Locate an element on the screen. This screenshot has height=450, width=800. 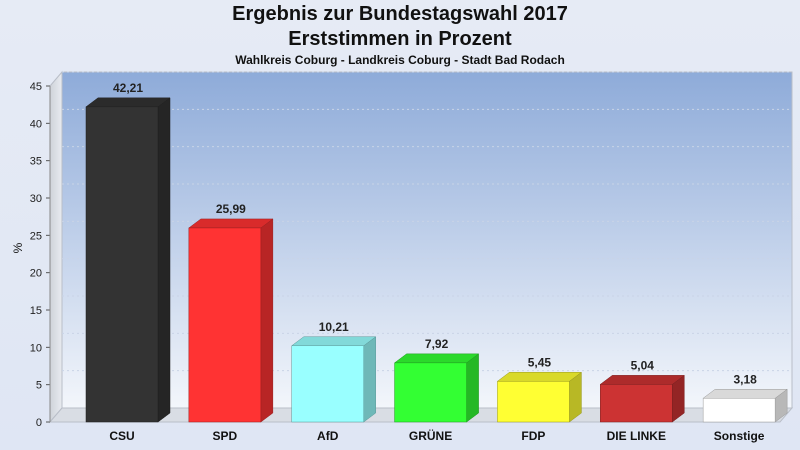
y-tick-label: 35 is located at coordinates (36, 162).